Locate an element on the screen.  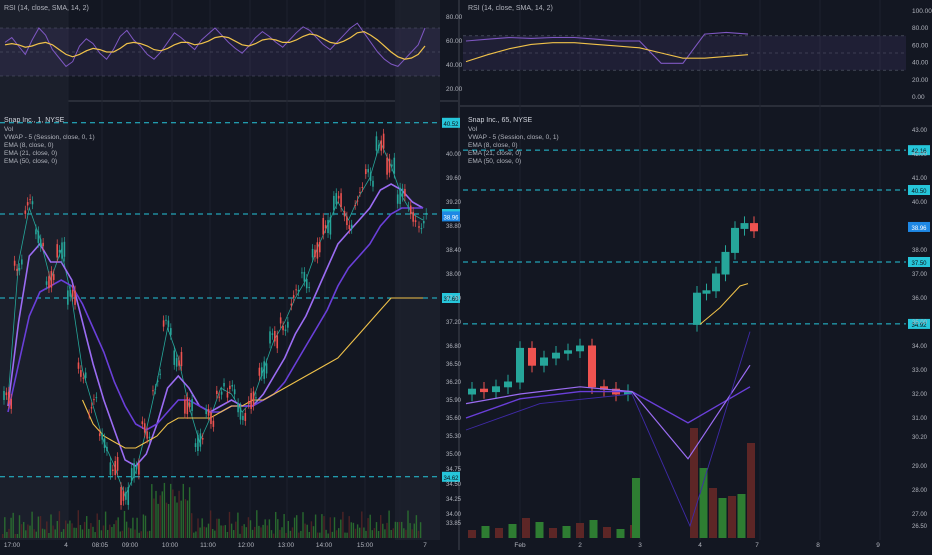
right-vwap is located at coordinates (724, 304).